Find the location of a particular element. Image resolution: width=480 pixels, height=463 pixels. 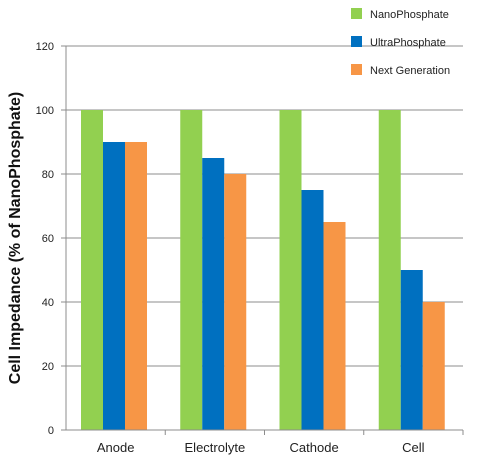

y-tick-label: 40 is located at coordinates (48, 303).